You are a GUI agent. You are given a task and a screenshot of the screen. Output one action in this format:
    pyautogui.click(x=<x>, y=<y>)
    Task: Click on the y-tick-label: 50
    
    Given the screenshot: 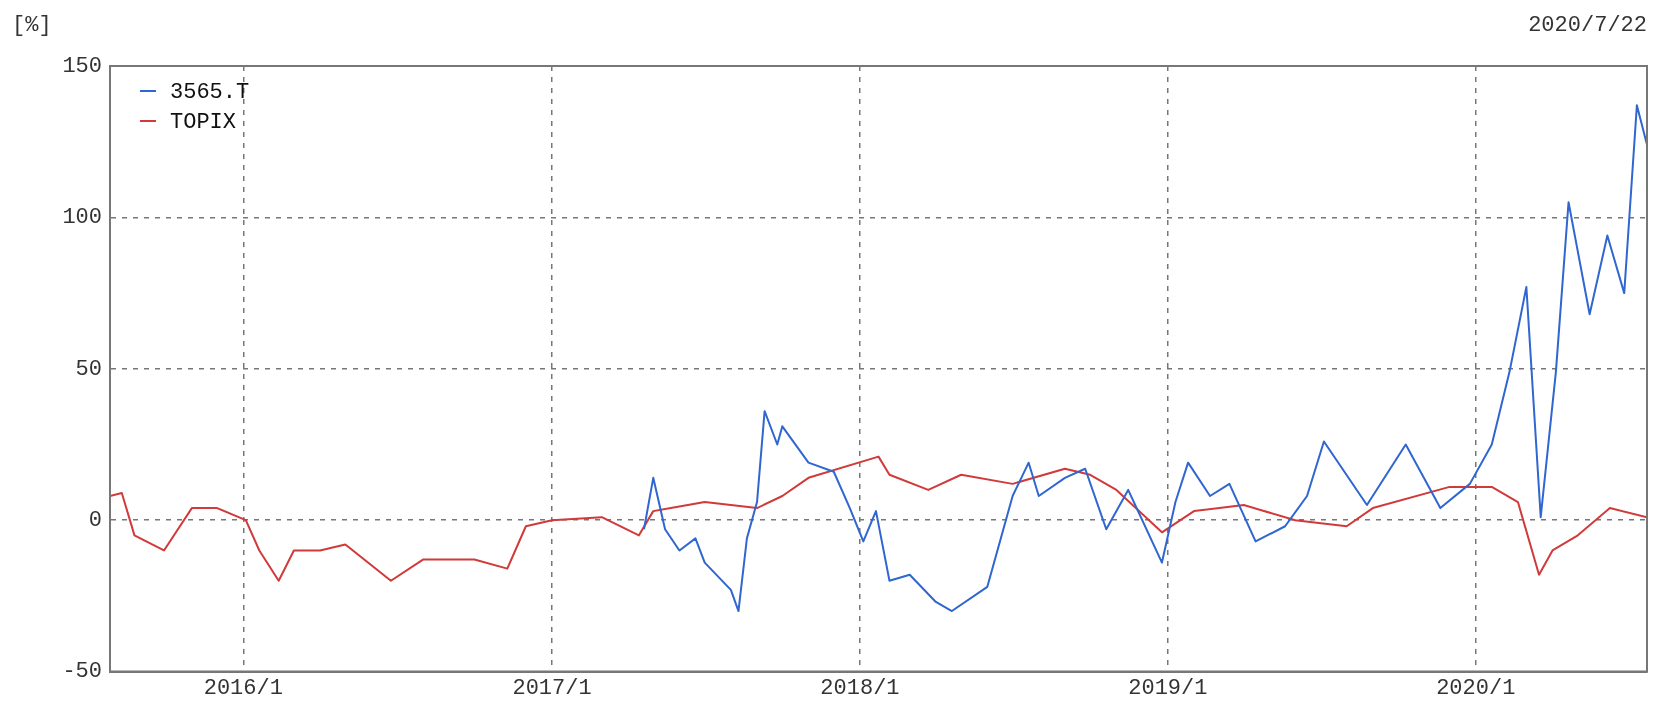 What is the action you would take?
    pyautogui.click(x=88, y=369)
    